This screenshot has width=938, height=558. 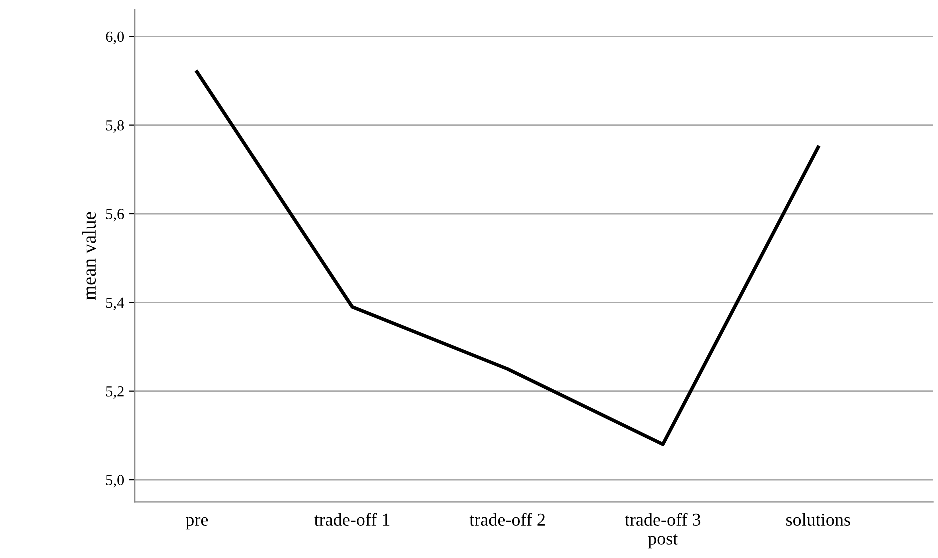 I want to click on y-tick-label: 5,6, so click(x=115, y=215).